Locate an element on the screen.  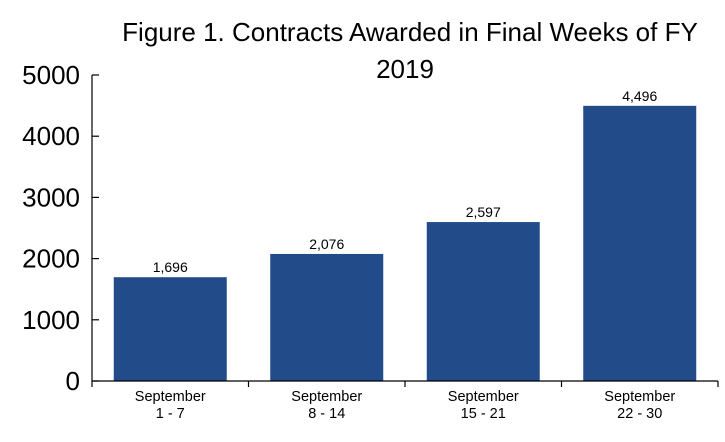
data-label: 2,076 is located at coordinates (326, 244).